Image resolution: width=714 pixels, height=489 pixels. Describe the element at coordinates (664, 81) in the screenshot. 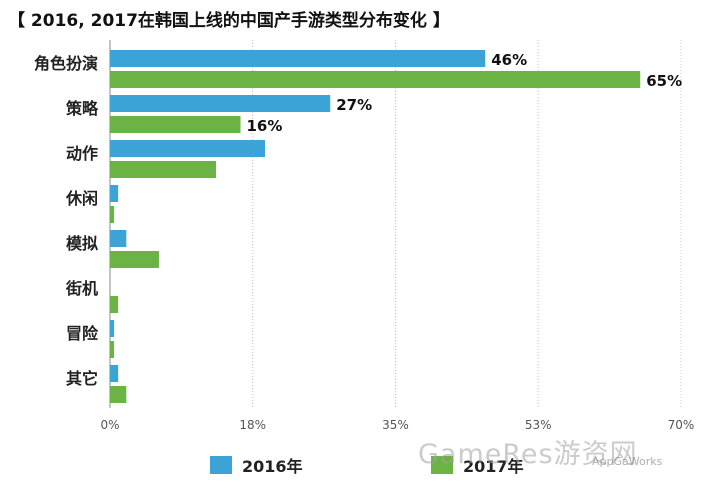

I see `data-label: 65%` at that location.